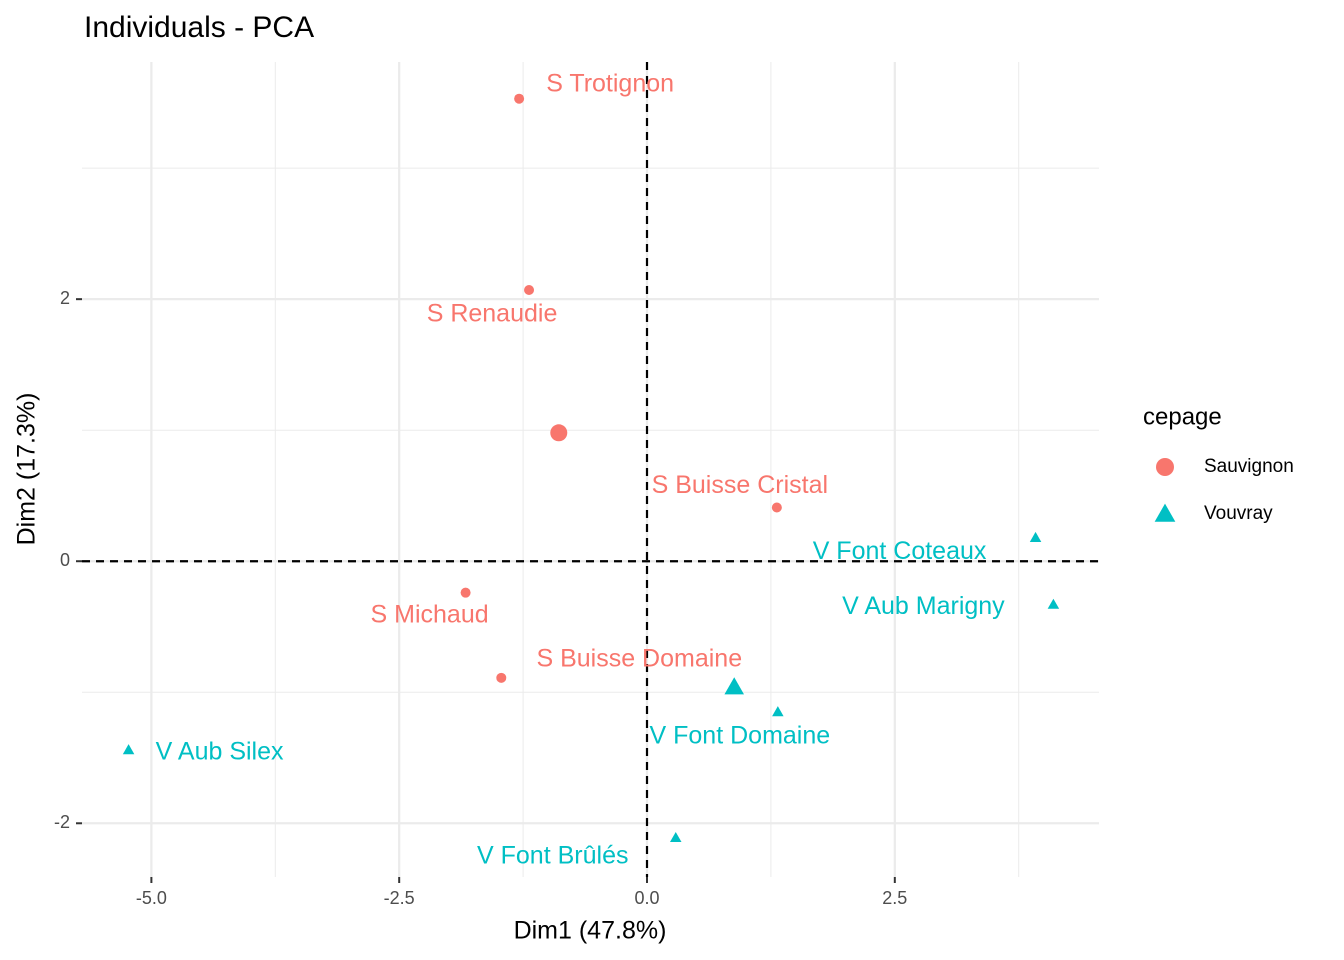 Image resolution: width=1344 pixels, height=960 pixels. I want to click on x-tick-label: -2.5, so click(399, 898).